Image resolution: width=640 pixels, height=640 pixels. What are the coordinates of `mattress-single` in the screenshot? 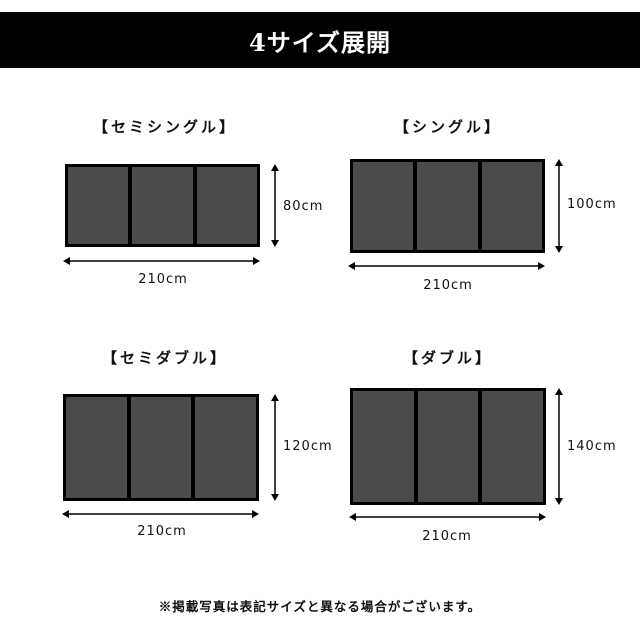 It's located at (447, 206).